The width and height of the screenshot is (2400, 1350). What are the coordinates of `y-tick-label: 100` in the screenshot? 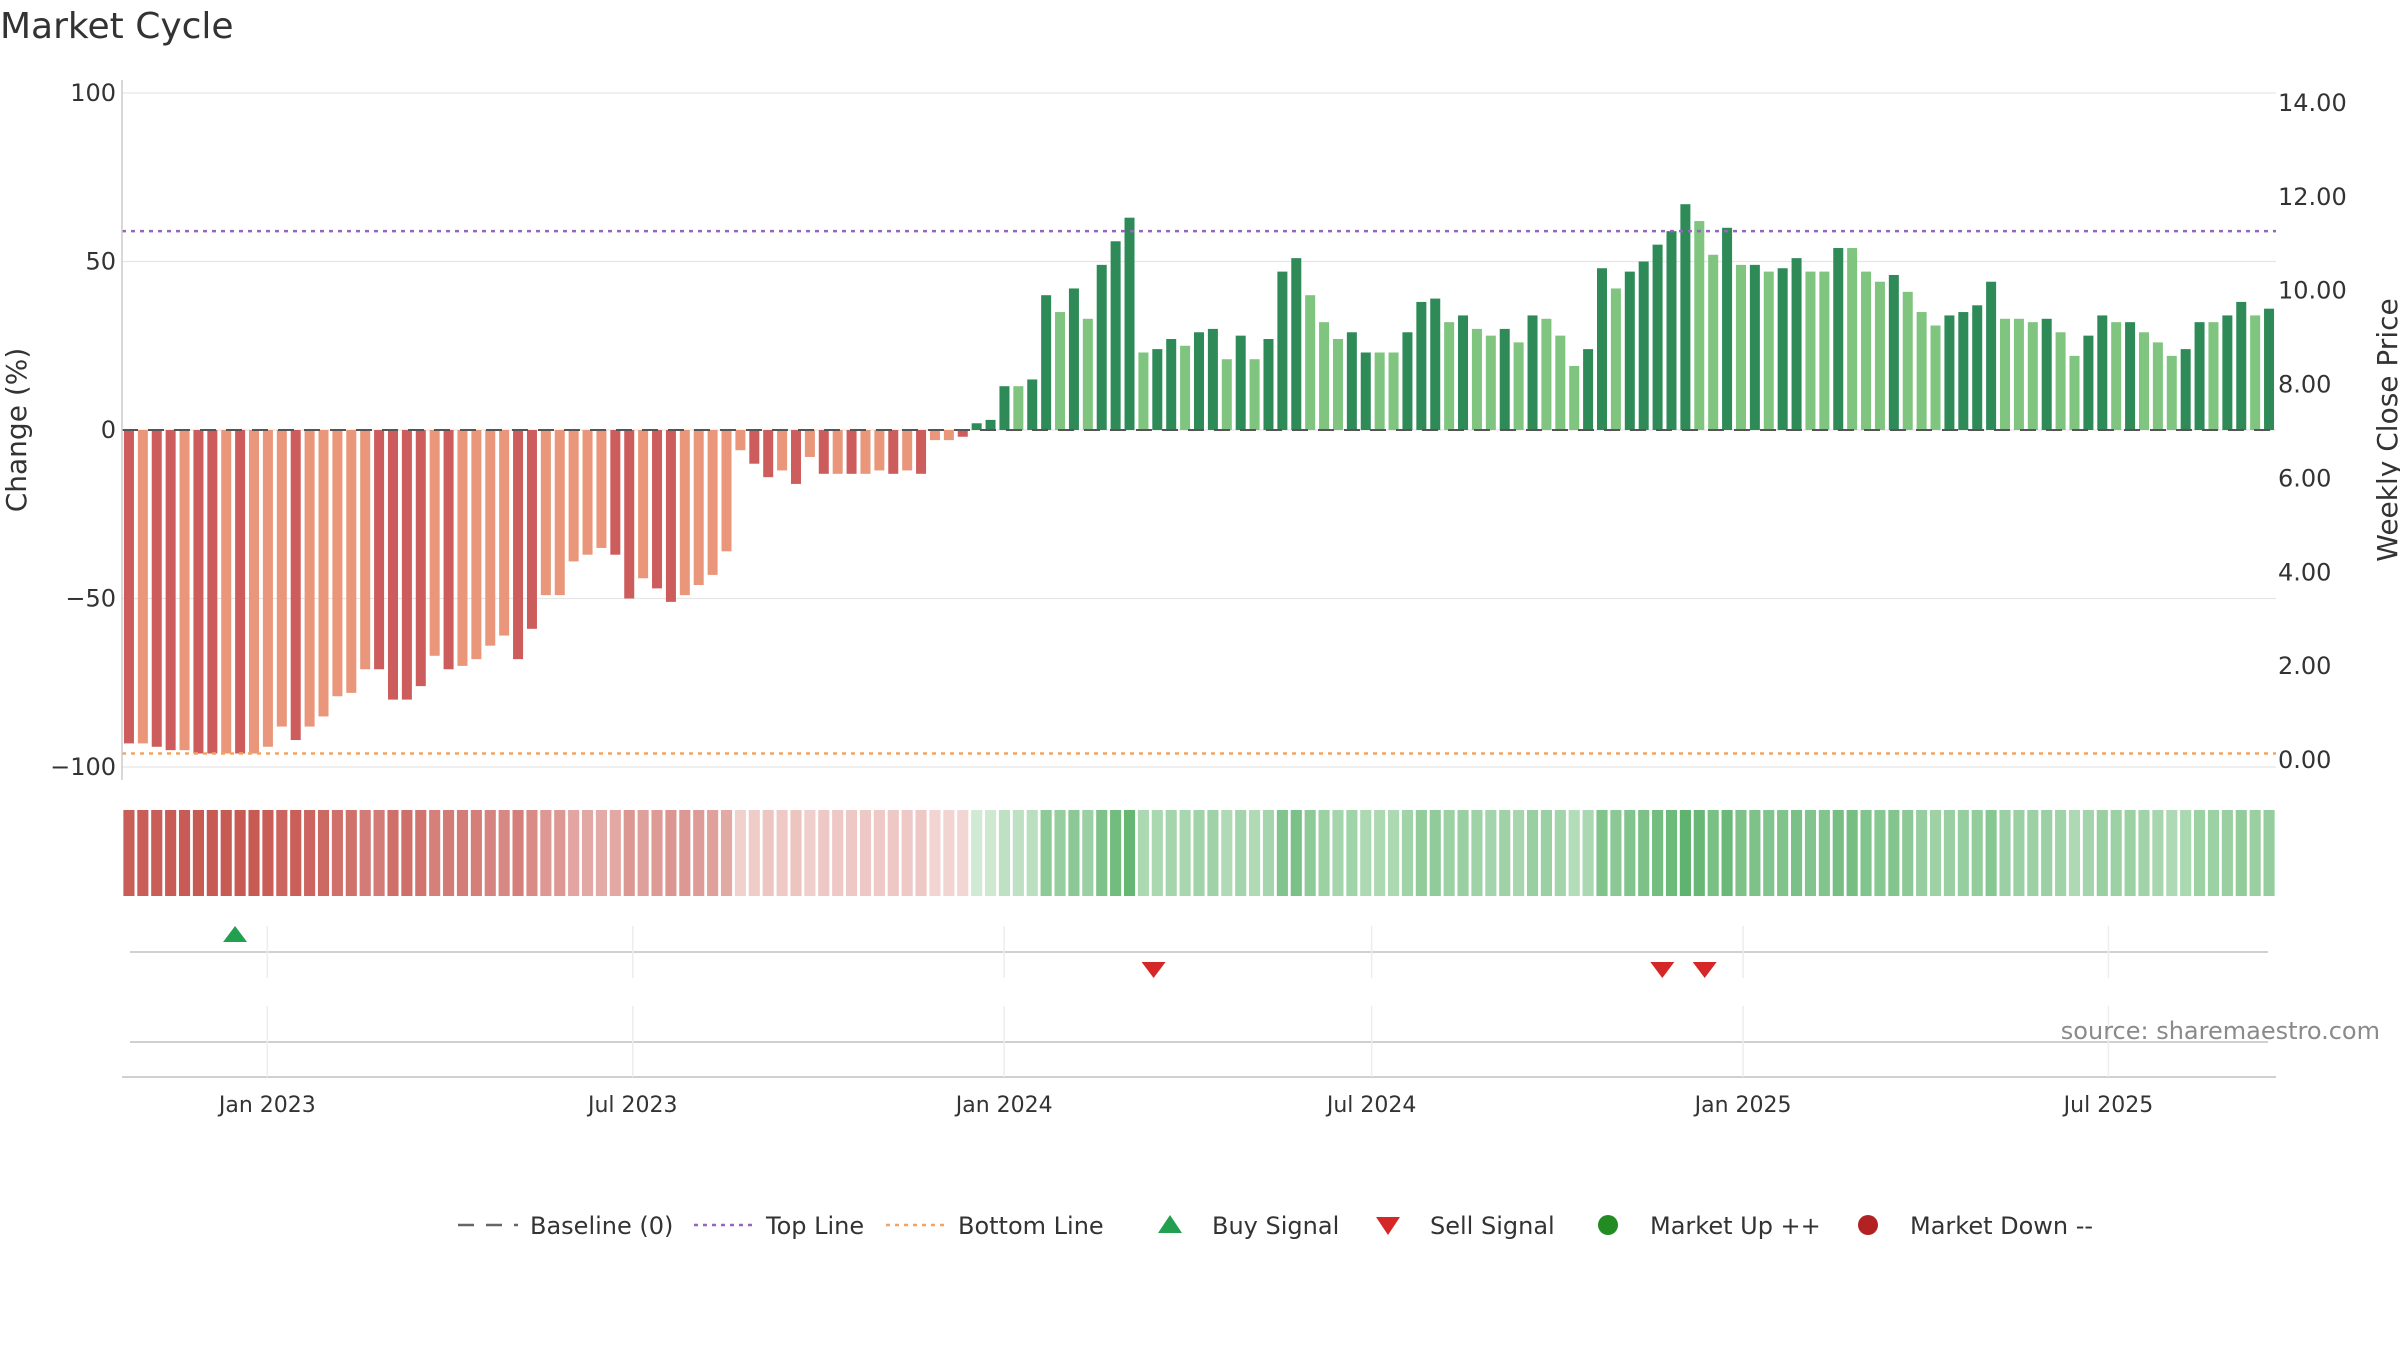 It's located at (93, 93).